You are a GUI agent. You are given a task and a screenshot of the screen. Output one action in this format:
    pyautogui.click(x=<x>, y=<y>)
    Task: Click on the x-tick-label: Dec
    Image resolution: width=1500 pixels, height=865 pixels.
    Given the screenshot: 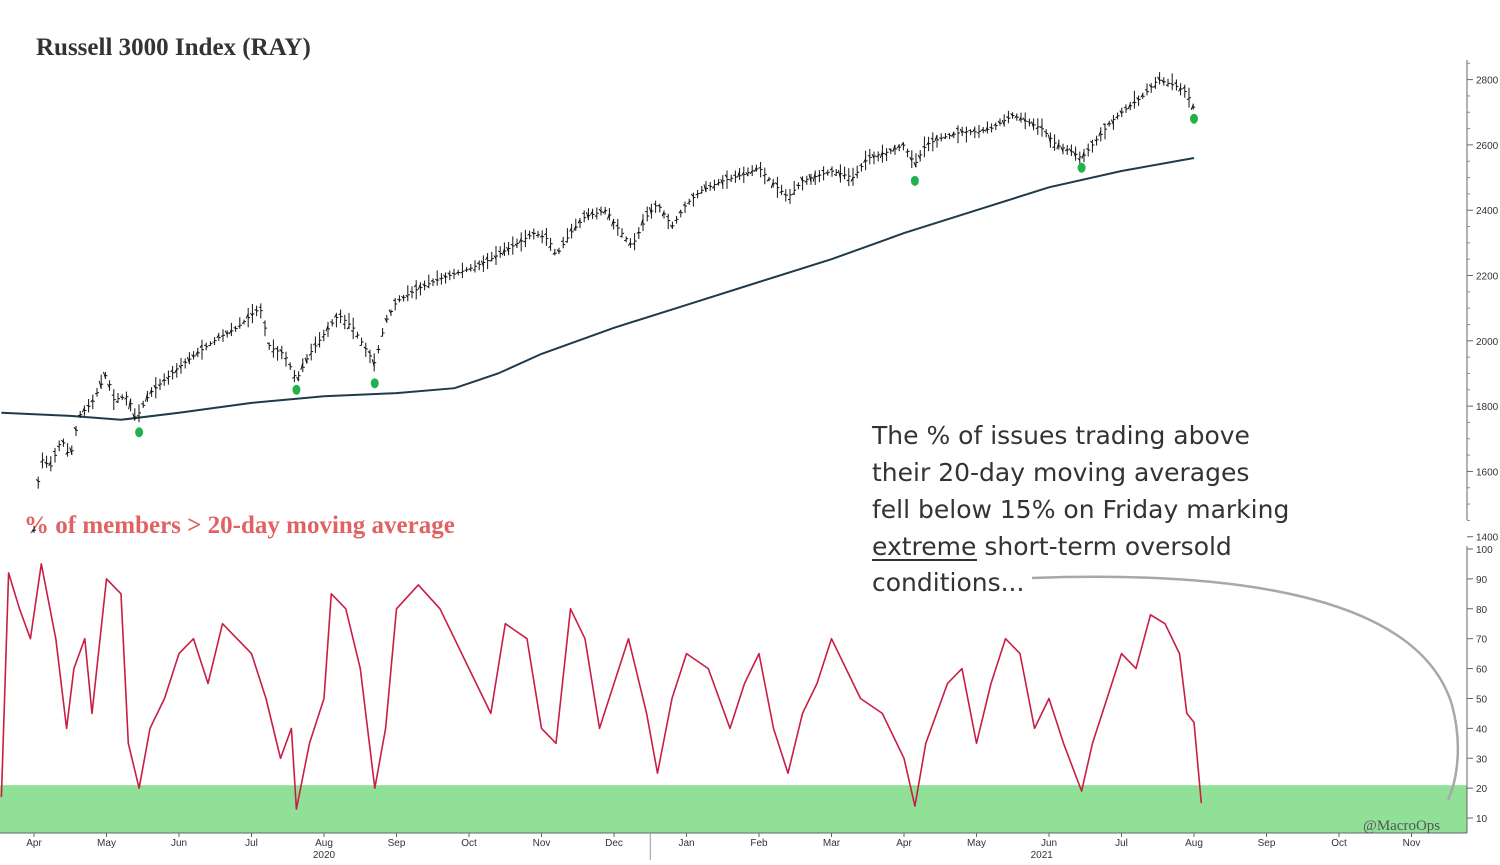 What is the action you would take?
    pyautogui.click(x=614, y=843)
    